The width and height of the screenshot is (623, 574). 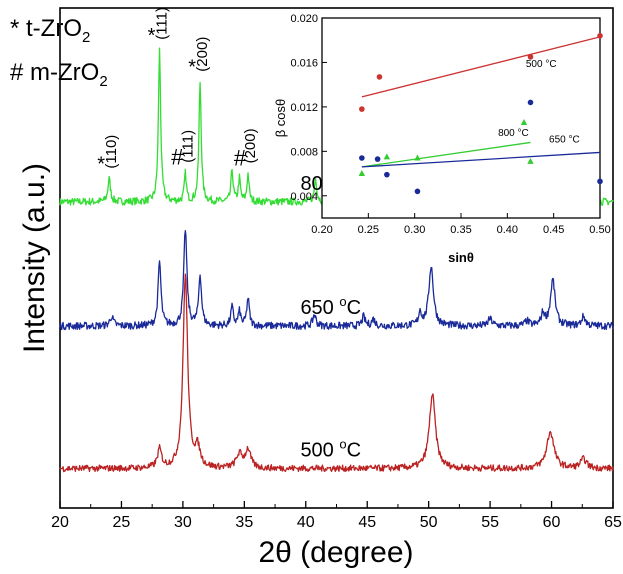 What do you see at coordinates (368, 230) in the screenshot?
I see `inset-x-tick-label-1: 0.25` at bounding box center [368, 230].